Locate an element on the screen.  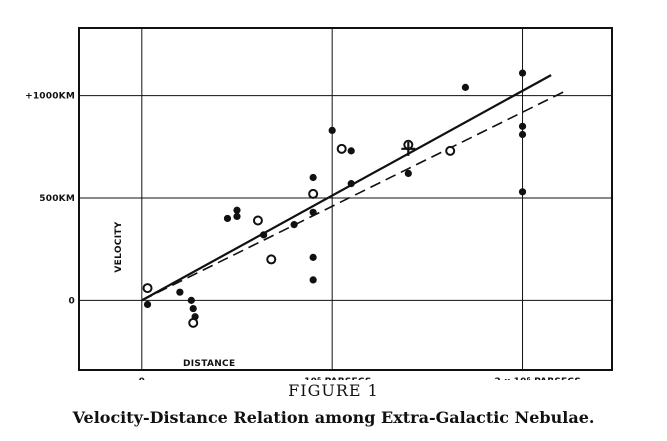
x-tick-label-2: 2 x 10⁶ PARSECS is located at coordinates (538, 378).